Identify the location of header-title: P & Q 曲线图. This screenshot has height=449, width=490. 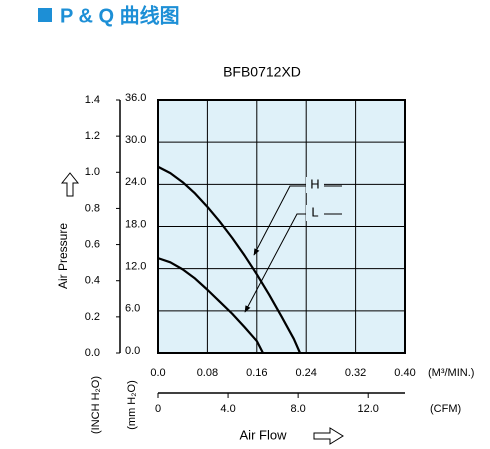
(120, 15).